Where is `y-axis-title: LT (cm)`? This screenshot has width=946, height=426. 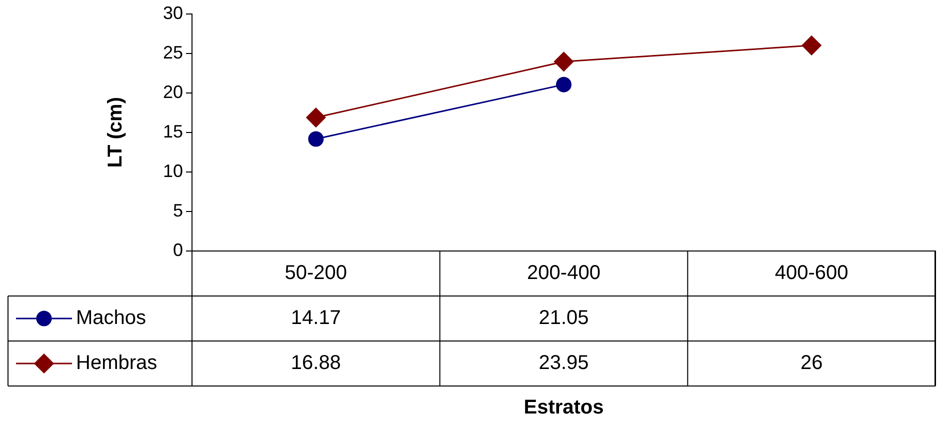
y-axis-title: LT (cm) is located at coordinates (115, 132).